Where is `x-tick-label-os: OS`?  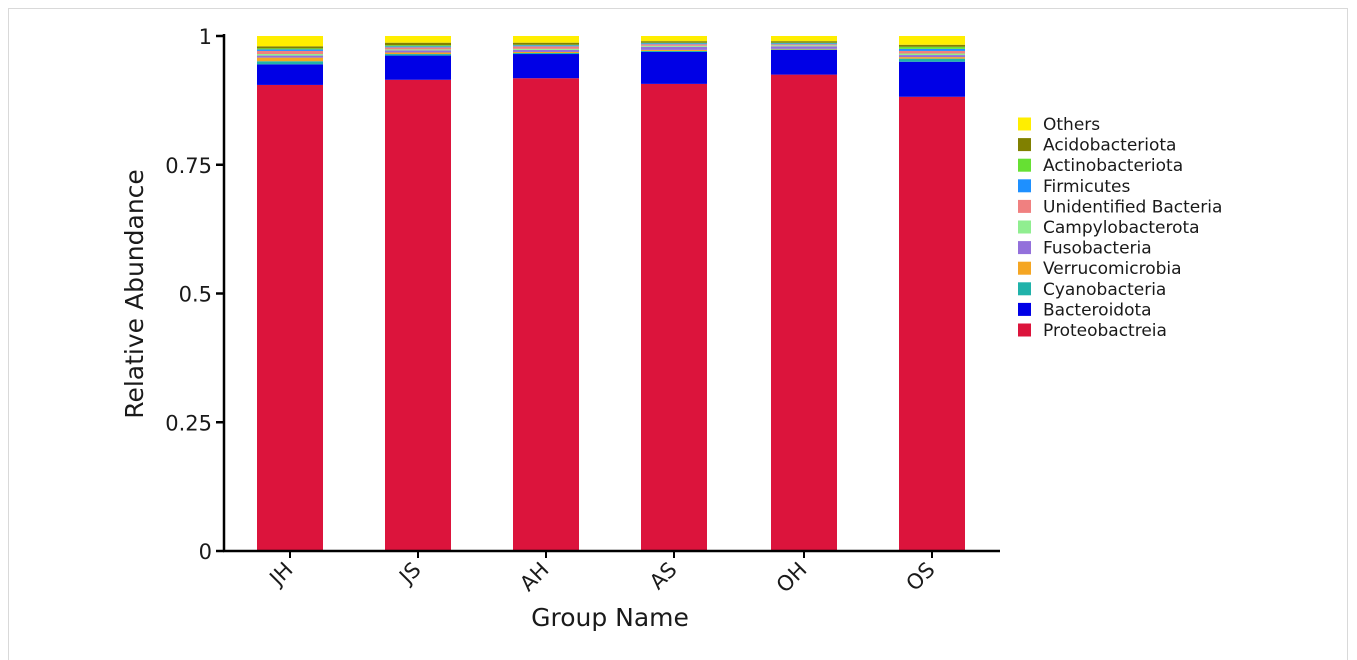
x-tick-label-os: OS is located at coordinates (920, 577).